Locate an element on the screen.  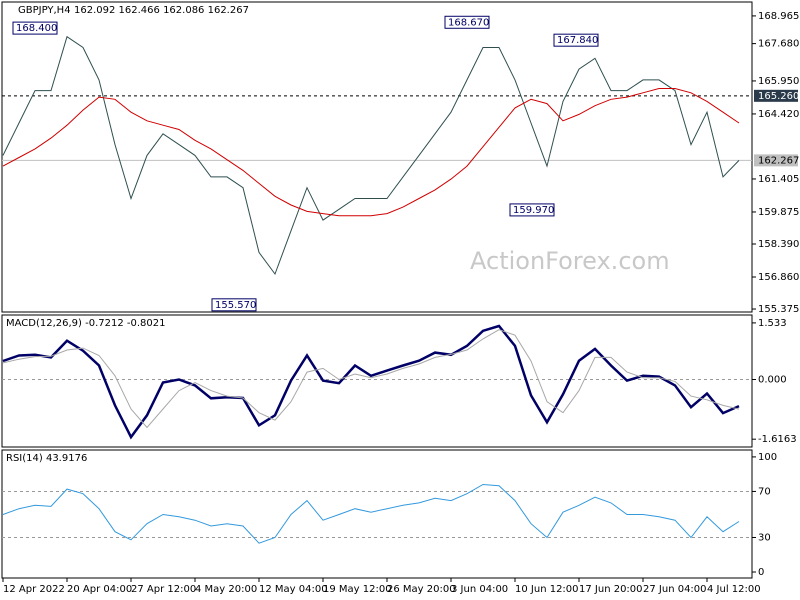
rsi-title: RSI(14) 43.9176 is located at coordinates (46, 458).